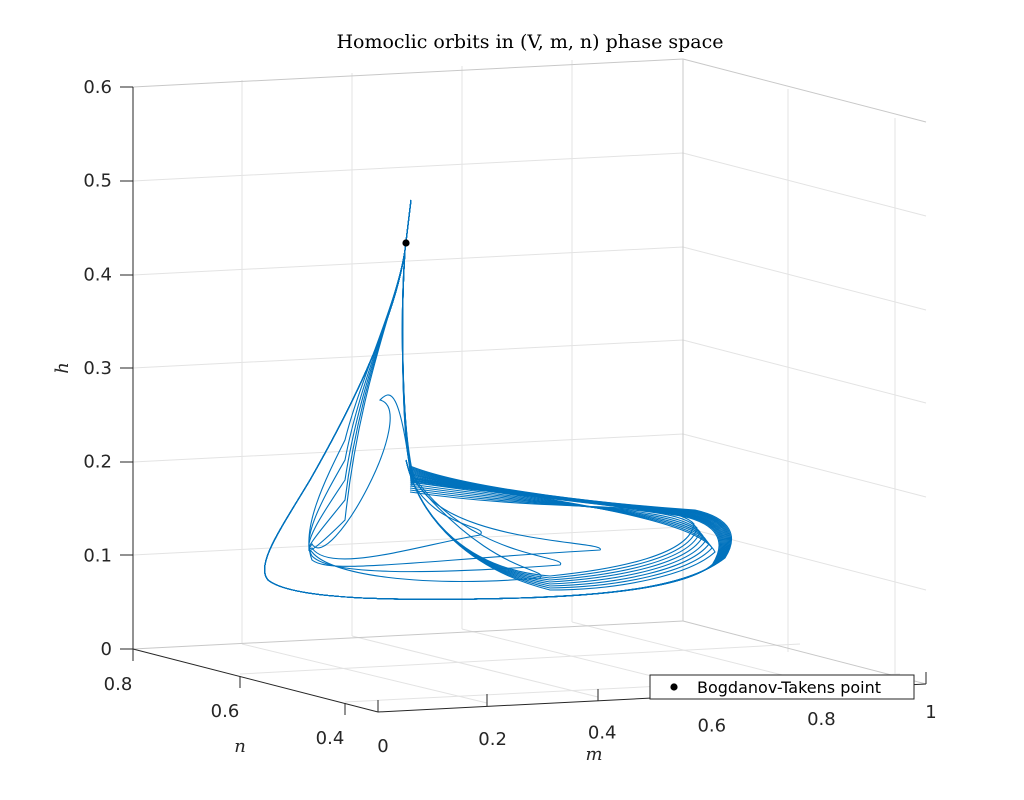  I want to click on z-tick-label: 0.3, so click(97, 368).